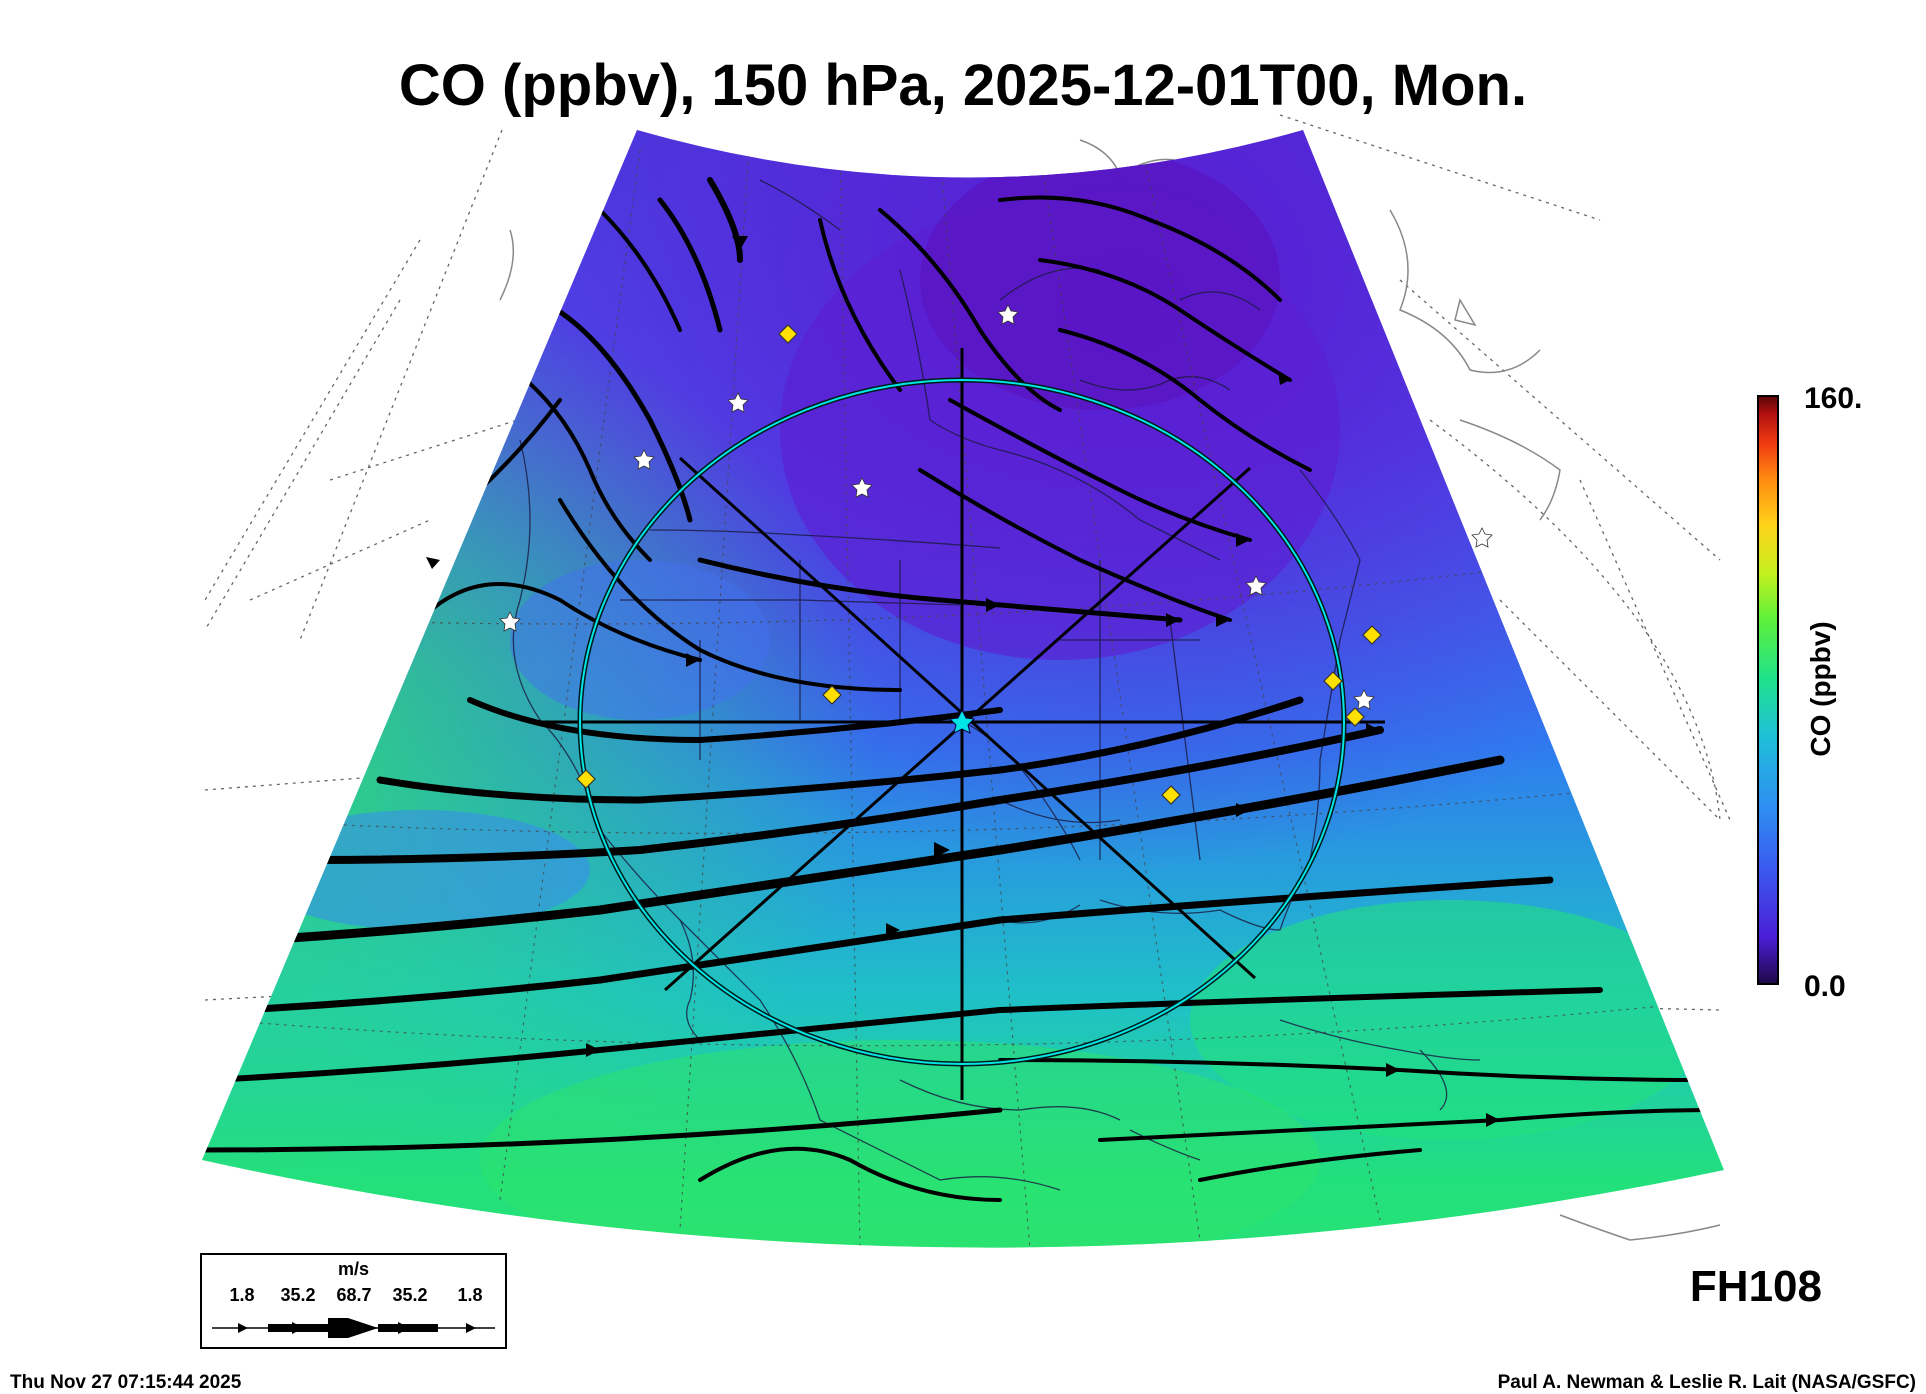 The width and height of the screenshot is (1926, 1394). What do you see at coordinates (353, 1328) in the screenshot?
I see `wind-legend-arrows` at bounding box center [353, 1328].